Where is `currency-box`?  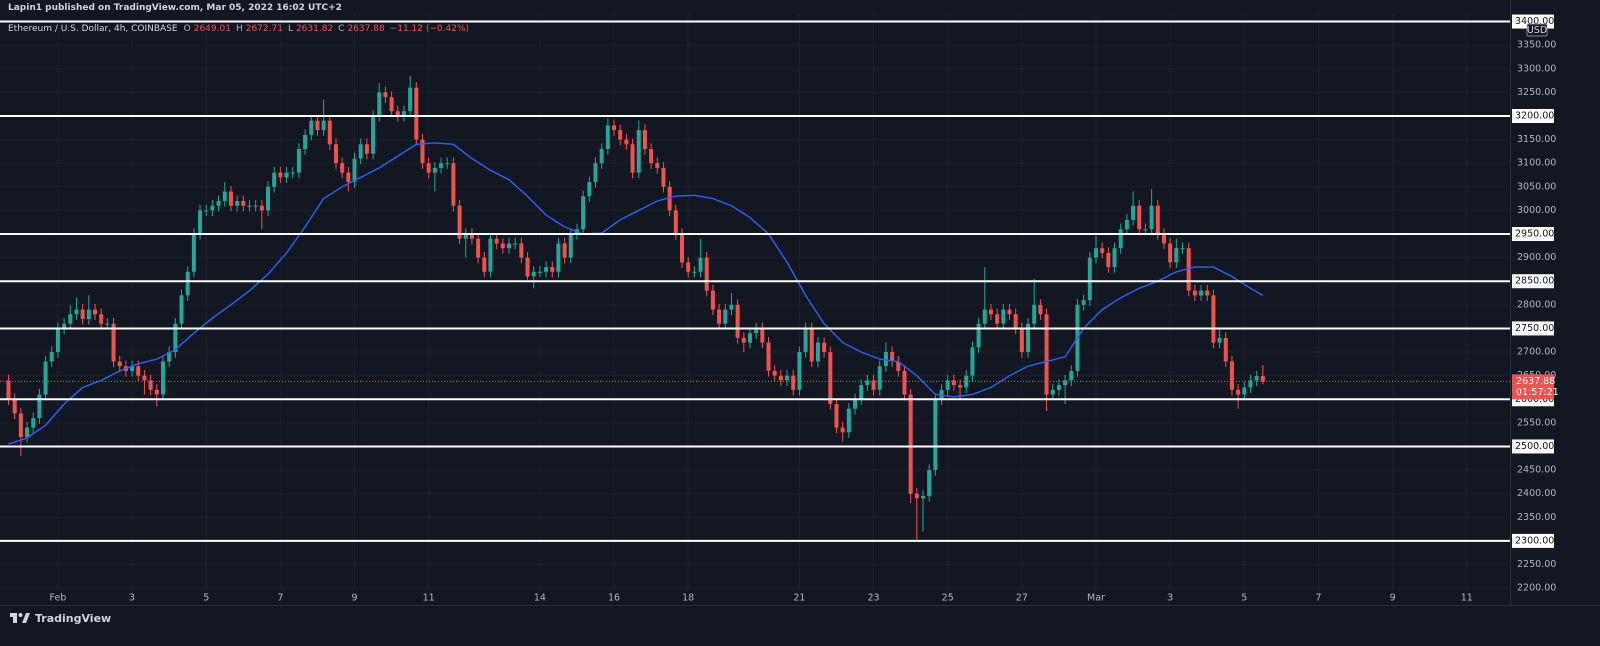 currency-box is located at coordinates (1537, 30).